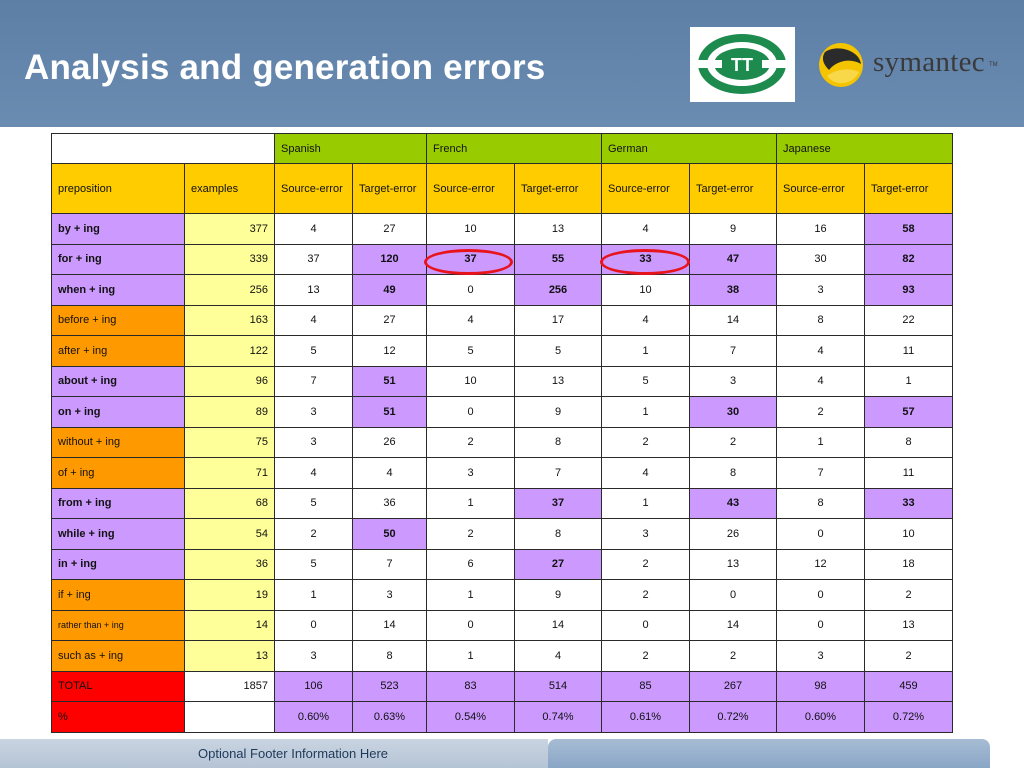 Image resolution: width=1024 pixels, height=768 pixels. Describe the element at coordinates (313, 259) in the screenshot. I see `value-cell: 37` at that location.